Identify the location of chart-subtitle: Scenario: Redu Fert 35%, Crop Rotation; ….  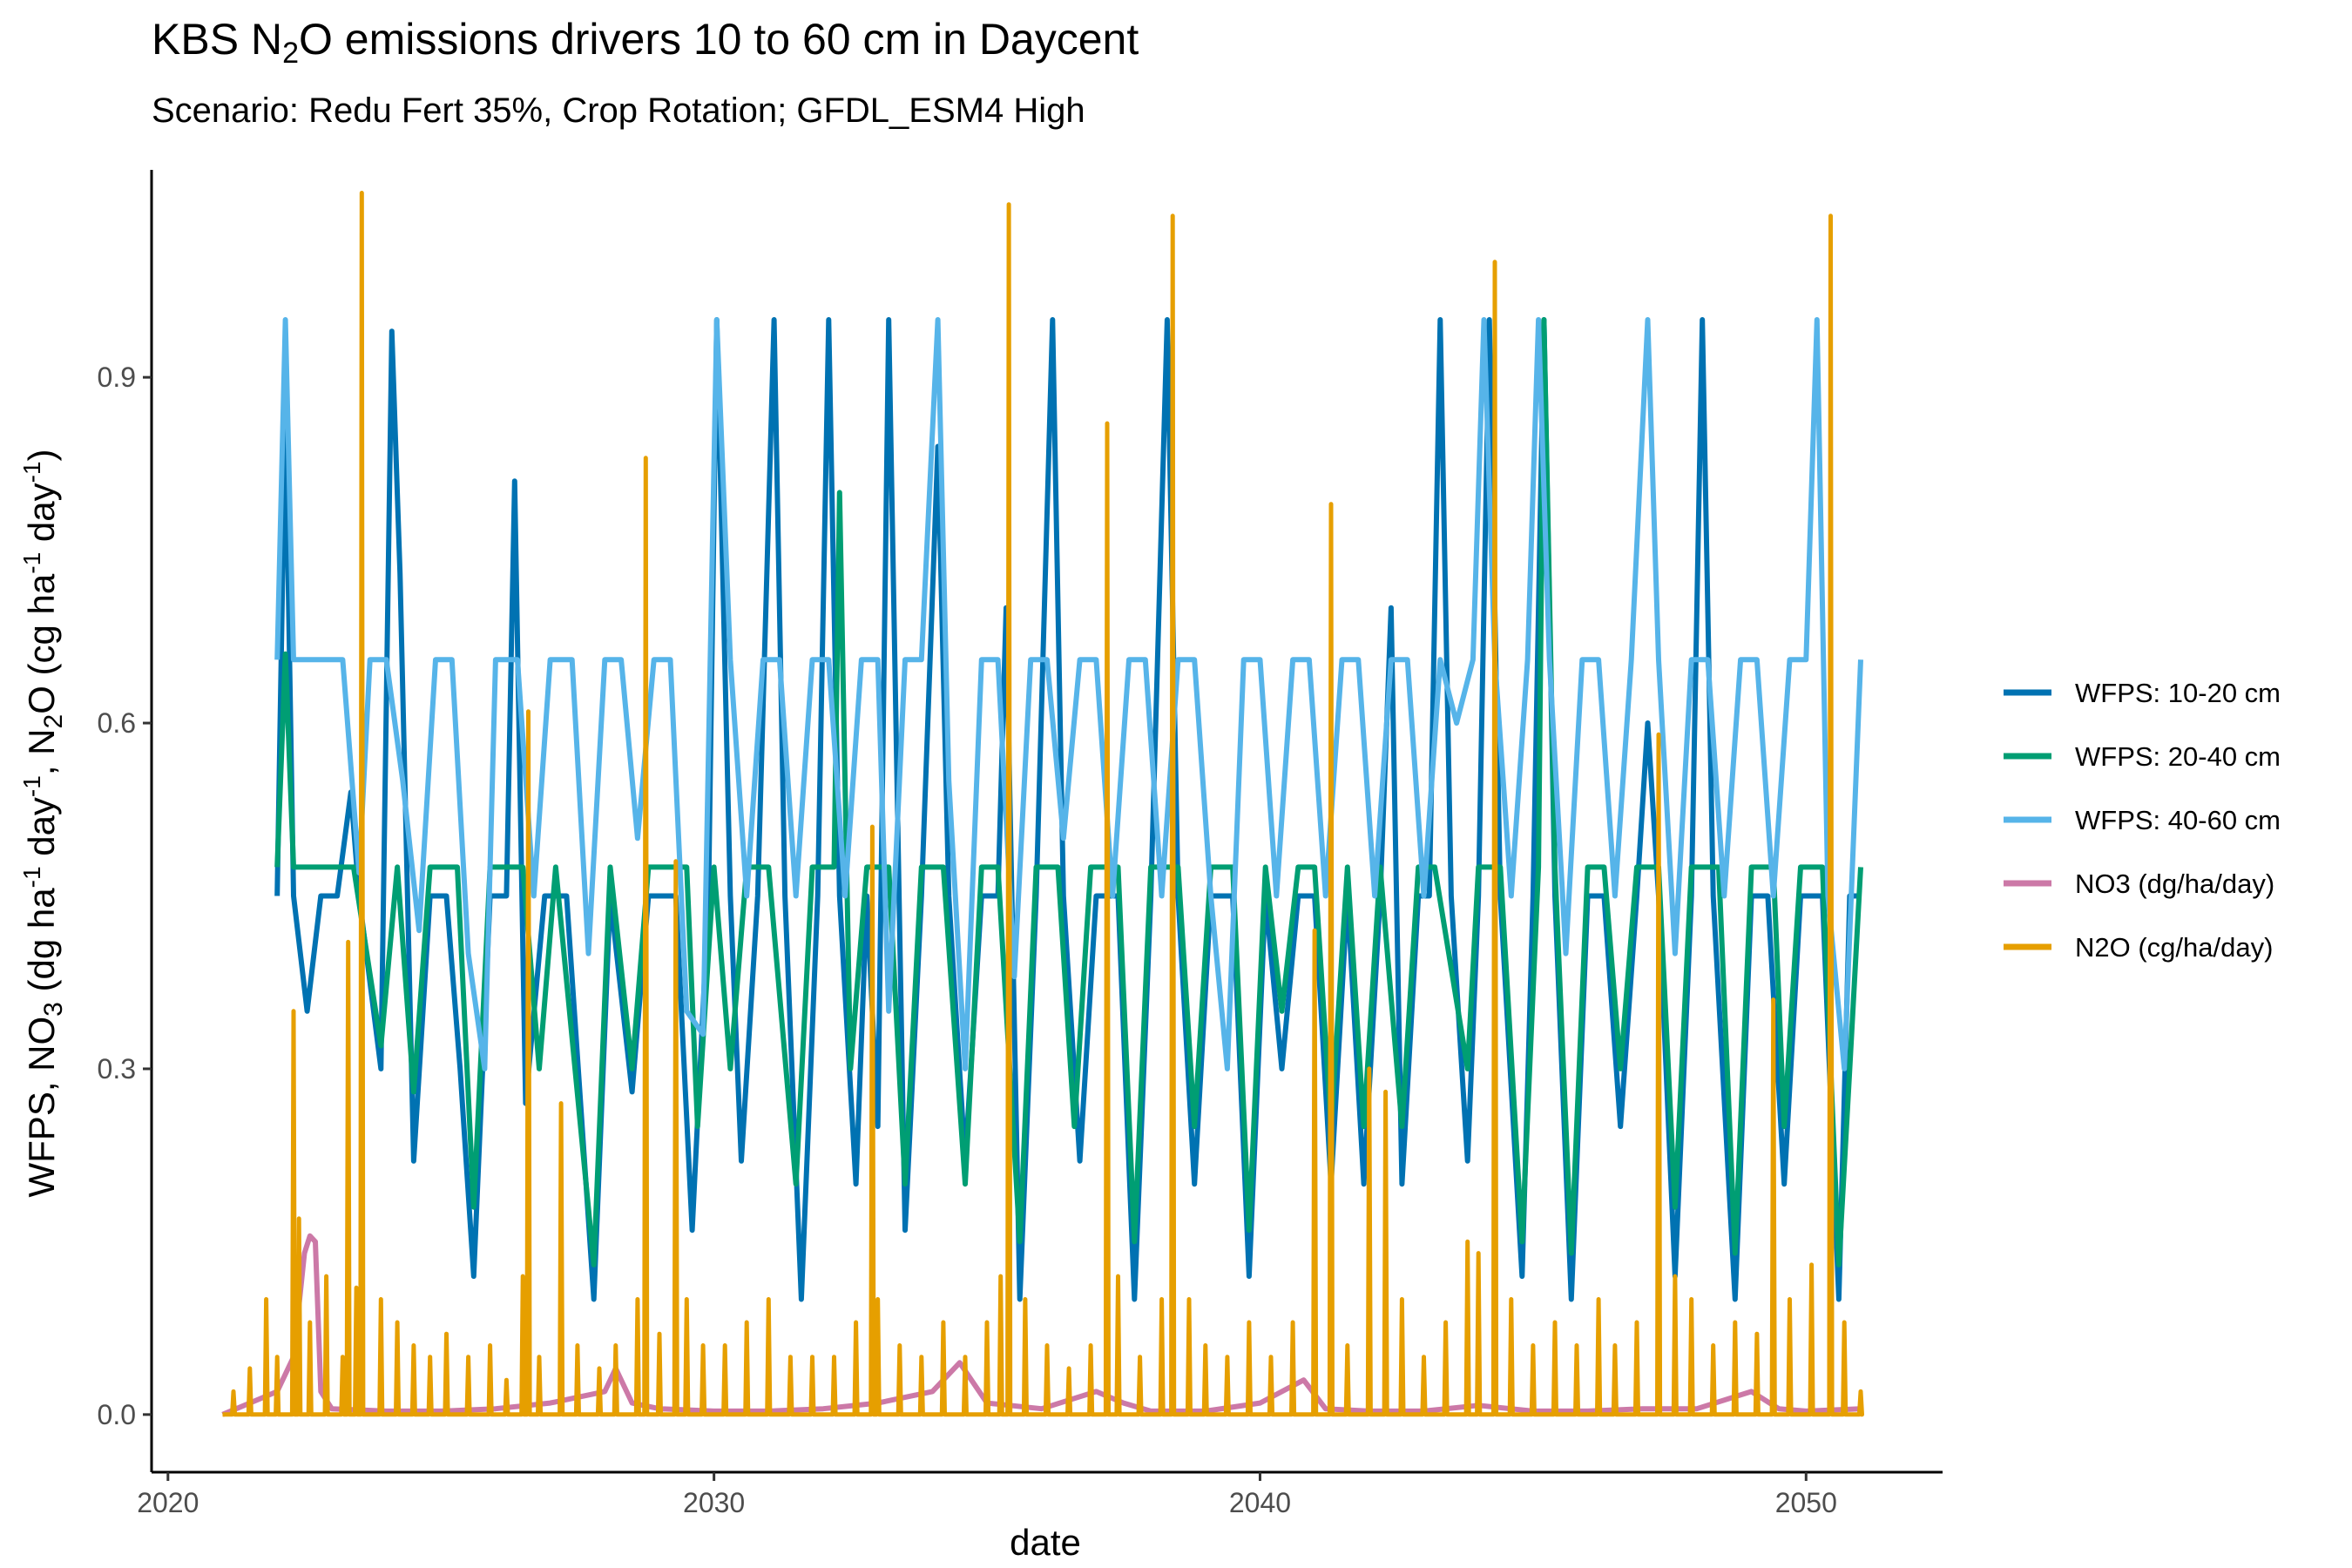
(618, 110).